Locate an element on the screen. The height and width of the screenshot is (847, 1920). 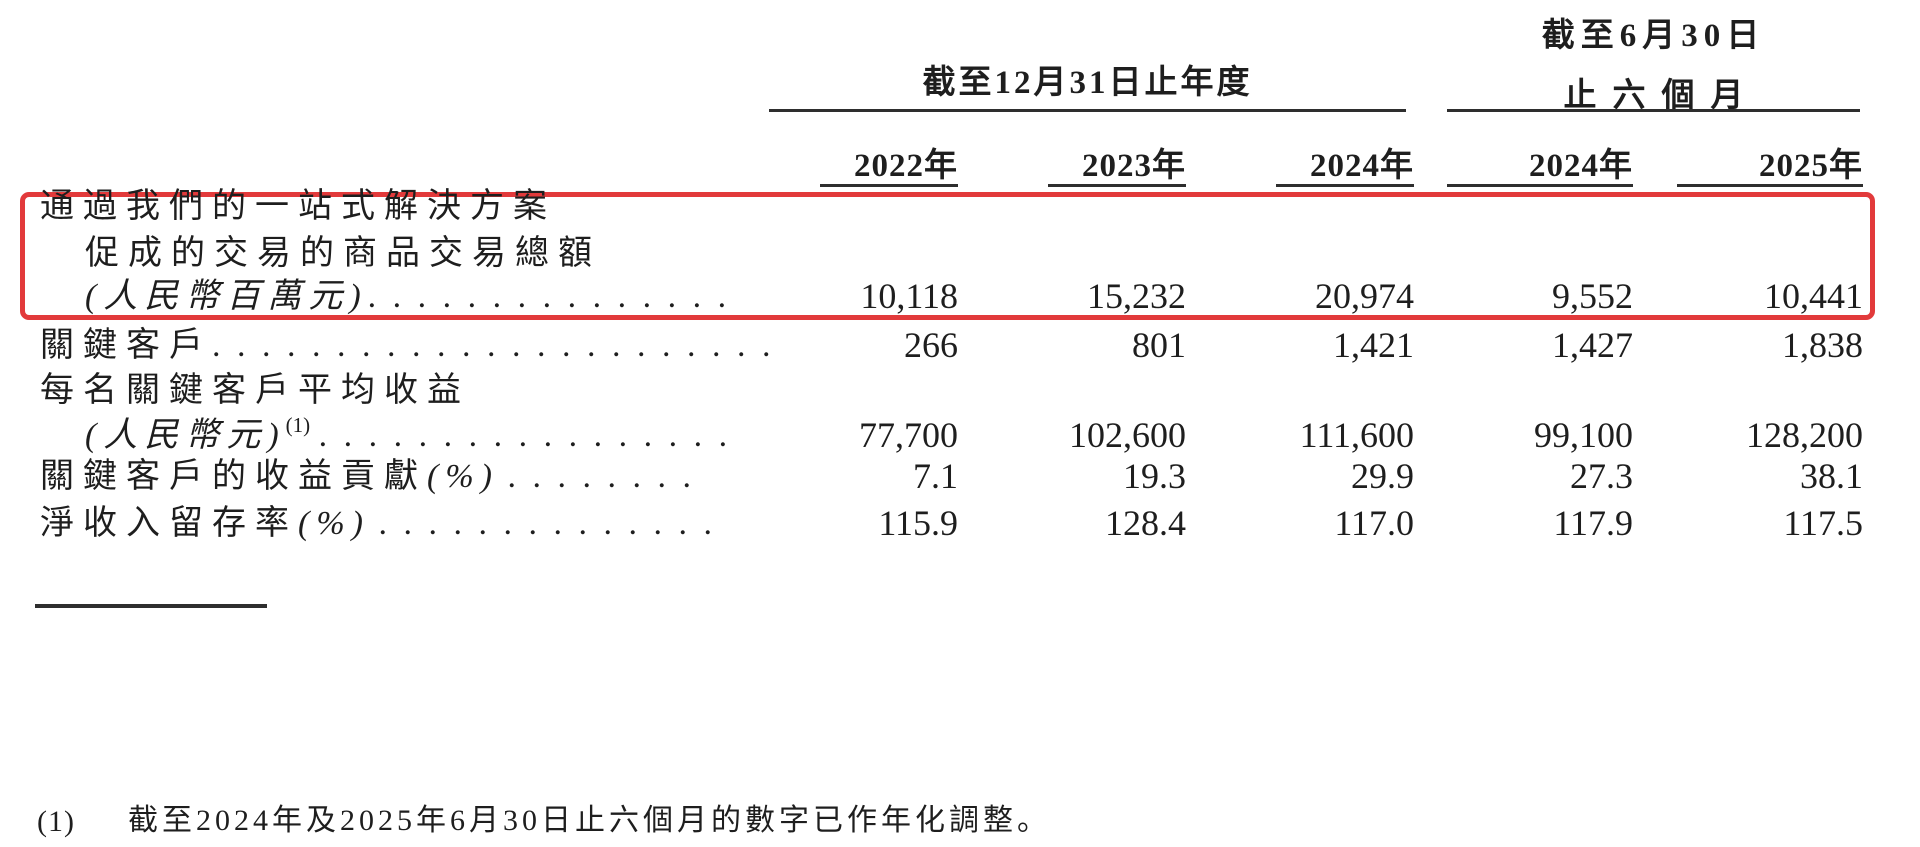
column-group-interim-title-line1: 截至6月30日 is located at coordinates (1653, 36).